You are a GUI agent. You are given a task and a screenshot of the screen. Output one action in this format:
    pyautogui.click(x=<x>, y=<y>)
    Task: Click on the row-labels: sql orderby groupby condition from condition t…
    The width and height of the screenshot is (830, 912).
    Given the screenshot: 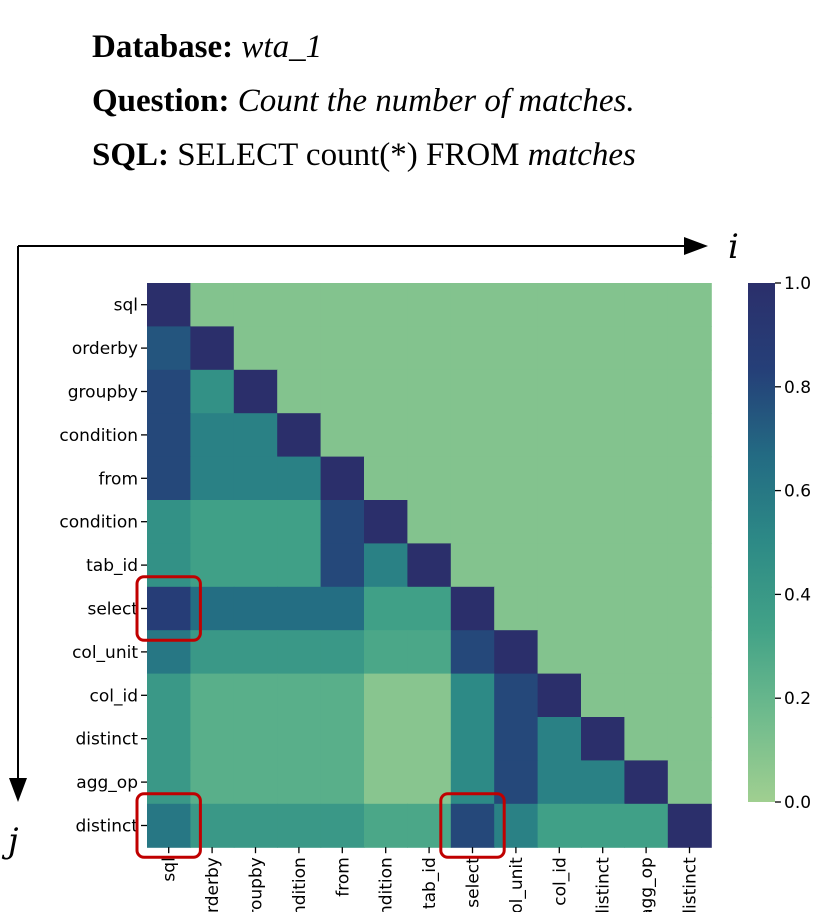 What is the action you would take?
    pyautogui.click(x=103, y=566)
    